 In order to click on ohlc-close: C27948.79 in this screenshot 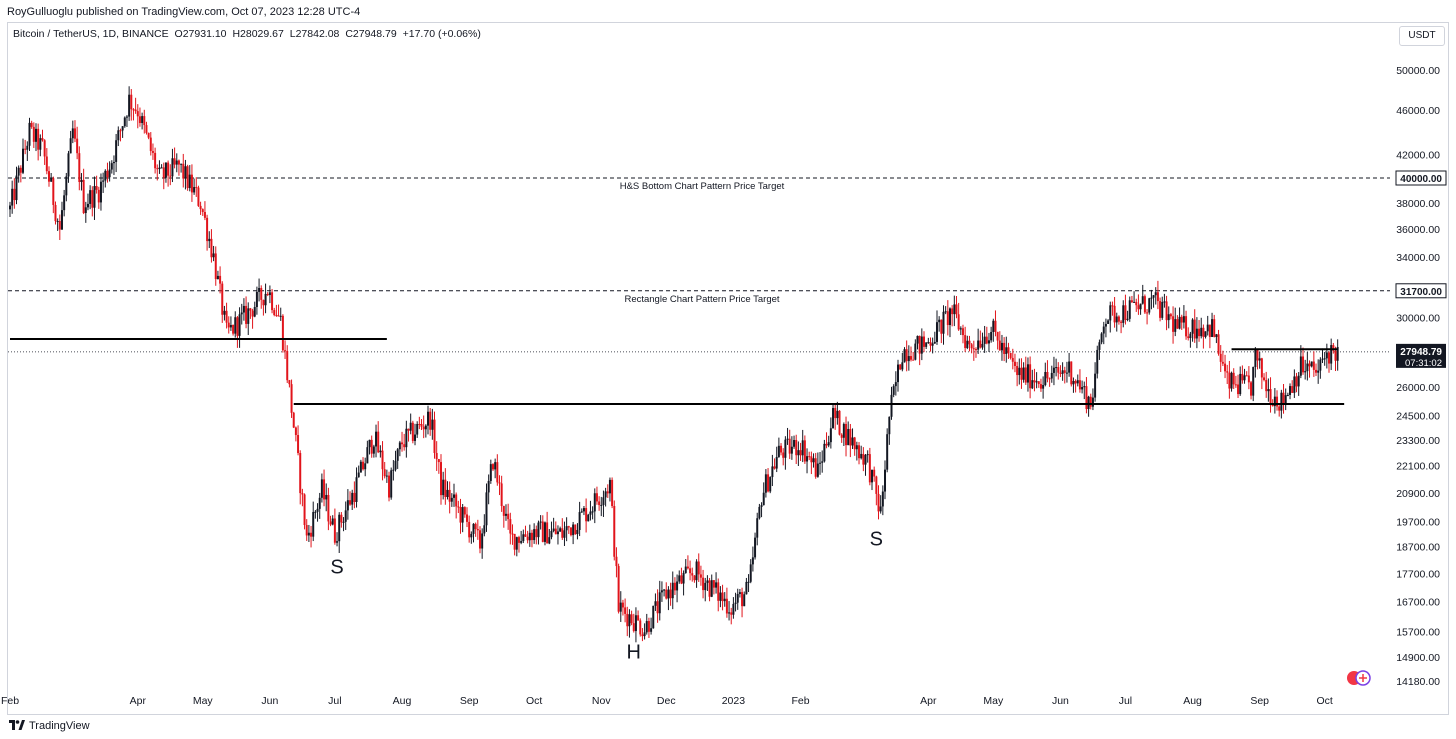, I will do `click(371, 34)`.